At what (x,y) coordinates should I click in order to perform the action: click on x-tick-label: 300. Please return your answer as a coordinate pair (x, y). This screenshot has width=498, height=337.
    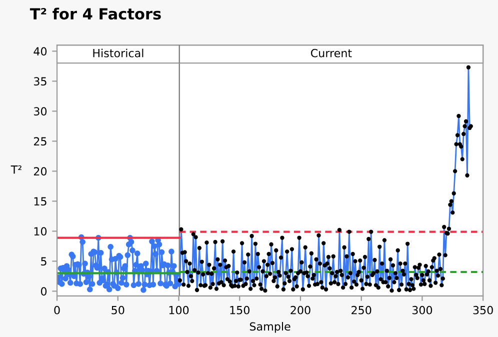
    Looking at the image, I should click on (422, 310).